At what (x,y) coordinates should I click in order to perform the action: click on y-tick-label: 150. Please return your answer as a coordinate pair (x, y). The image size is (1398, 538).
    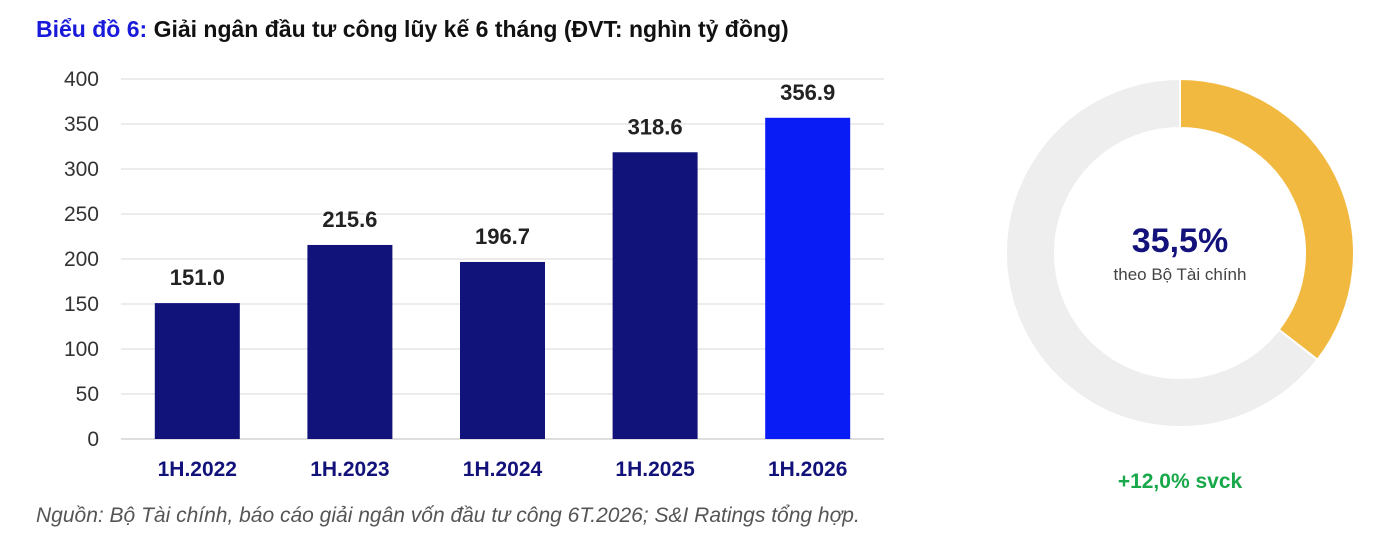
    Looking at the image, I should click on (81, 304).